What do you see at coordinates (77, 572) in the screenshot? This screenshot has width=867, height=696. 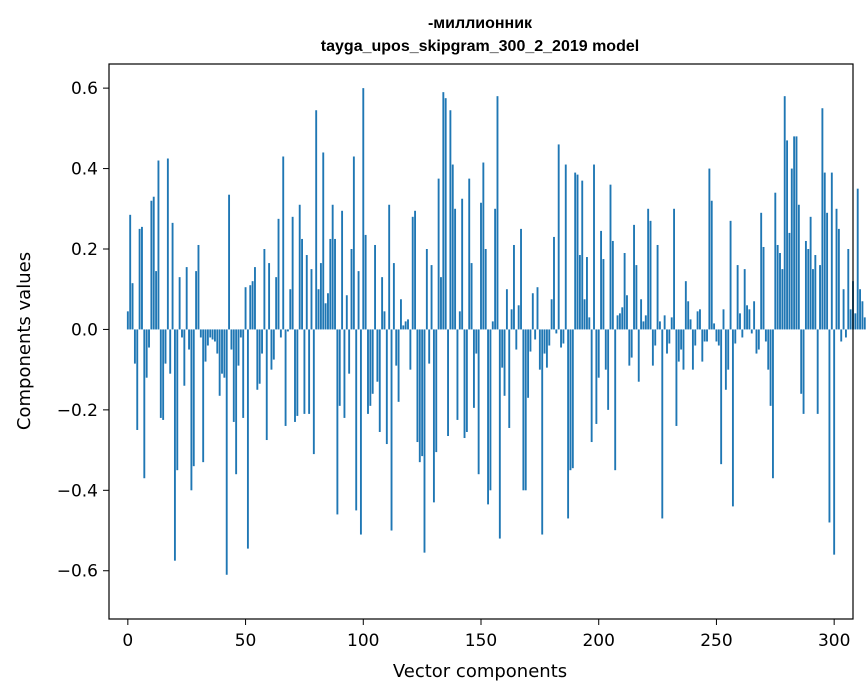 I see `y-tick-label: −0.6` at bounding box center [77, 572].